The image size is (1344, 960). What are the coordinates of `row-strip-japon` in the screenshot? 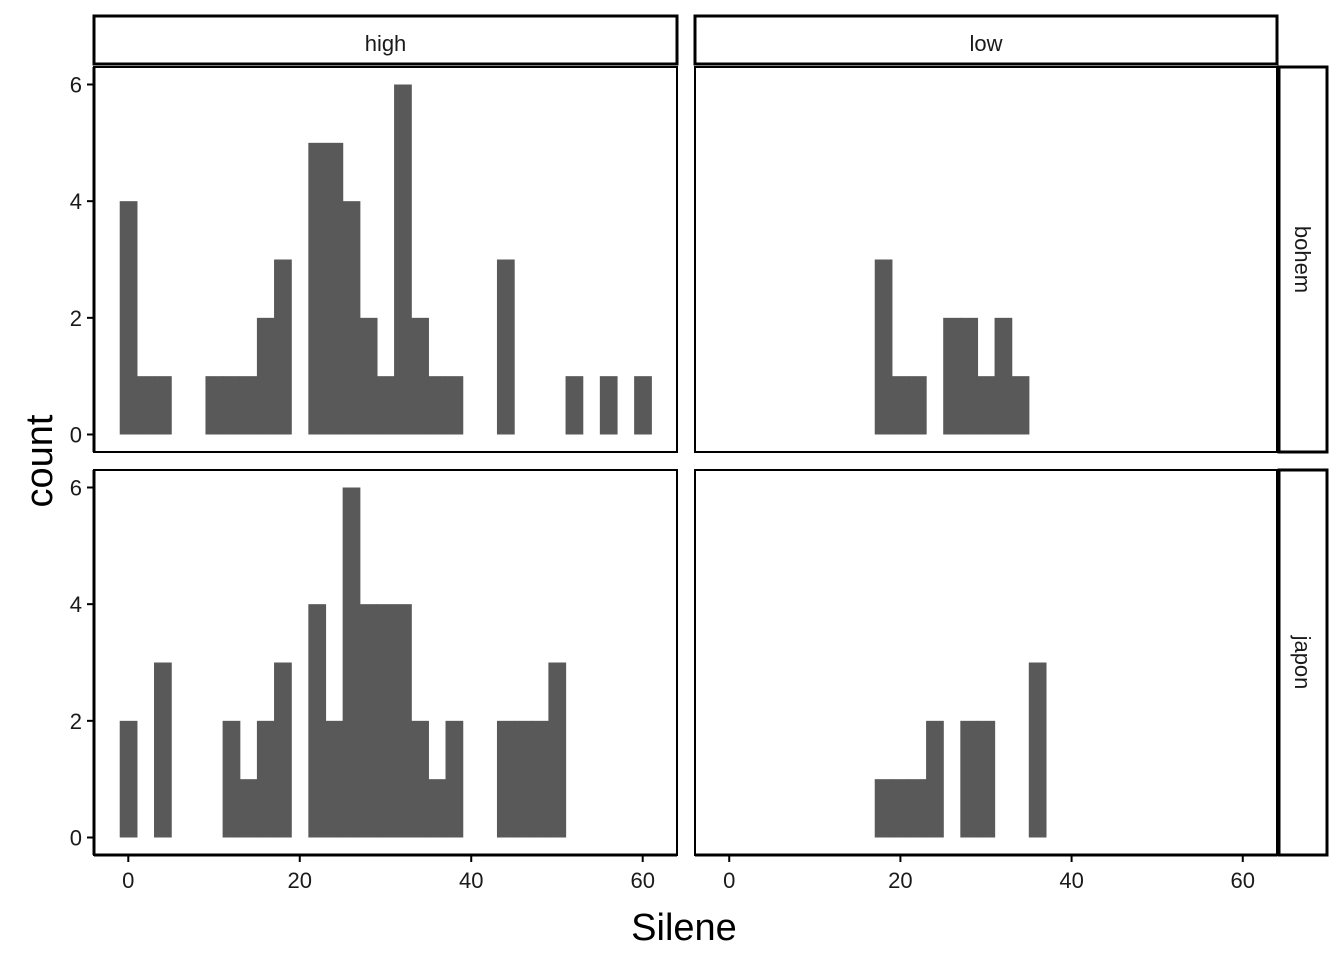 It's located at (1303, 662).